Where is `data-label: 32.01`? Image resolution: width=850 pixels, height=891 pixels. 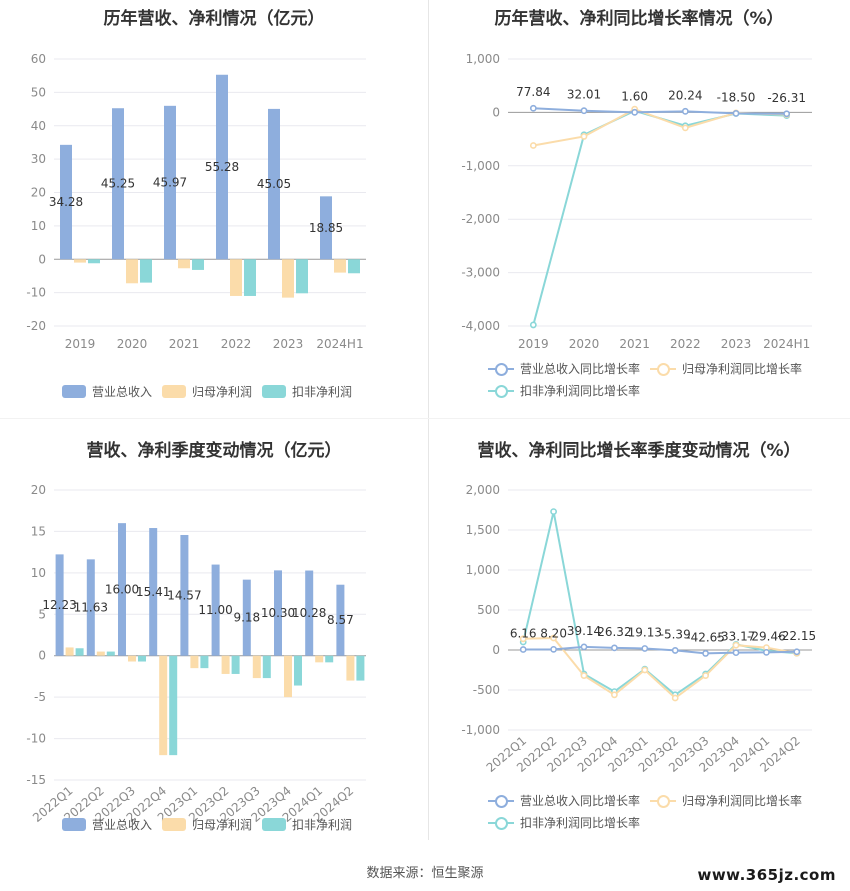 data-label: 32.01 is located at coordinates (584, 95).